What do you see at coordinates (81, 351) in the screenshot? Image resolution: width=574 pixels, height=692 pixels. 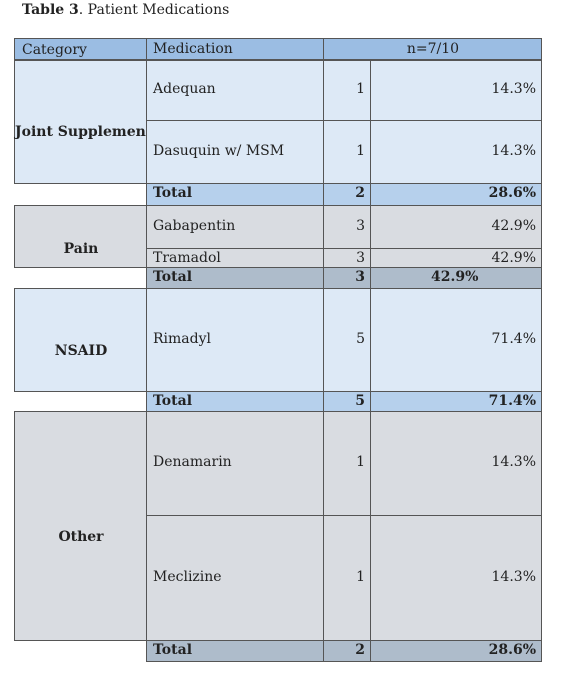 I see `category-label: NSAID` at bounding box center [81, 351].